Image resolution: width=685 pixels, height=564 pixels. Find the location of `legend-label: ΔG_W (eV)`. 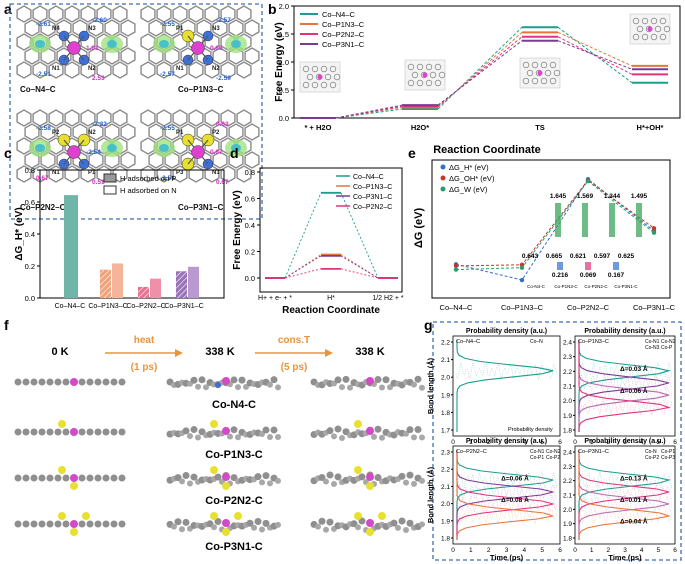

legend-label: ΔG_W (eV) is located at coordinates (468, 189).